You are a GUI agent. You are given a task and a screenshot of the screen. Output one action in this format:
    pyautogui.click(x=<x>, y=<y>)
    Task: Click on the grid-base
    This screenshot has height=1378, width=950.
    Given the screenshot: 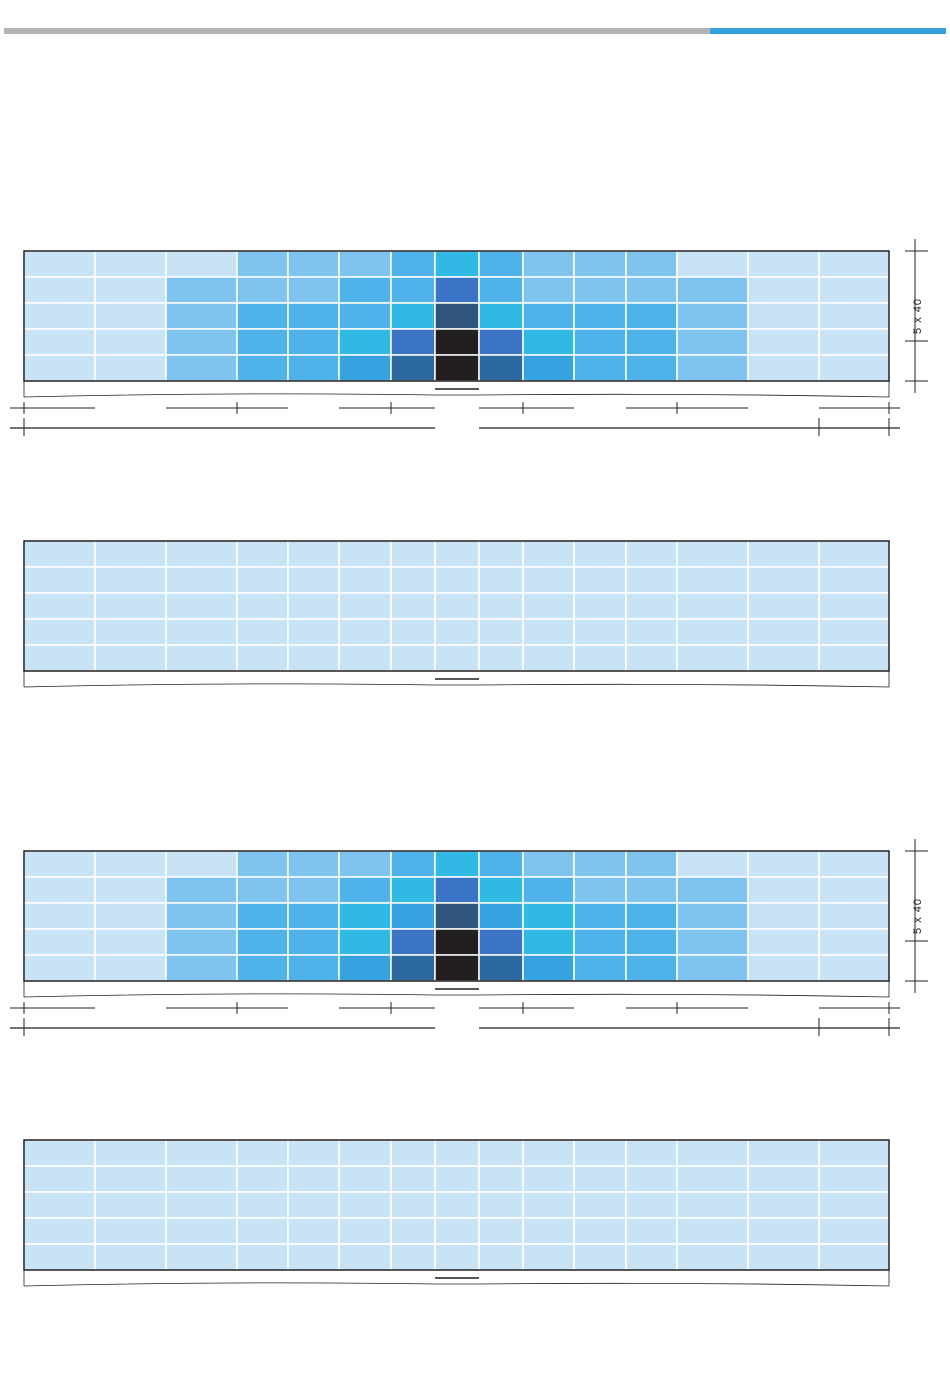 What is the action you would take?
    pyautogui.click(x=456, y=989)
    